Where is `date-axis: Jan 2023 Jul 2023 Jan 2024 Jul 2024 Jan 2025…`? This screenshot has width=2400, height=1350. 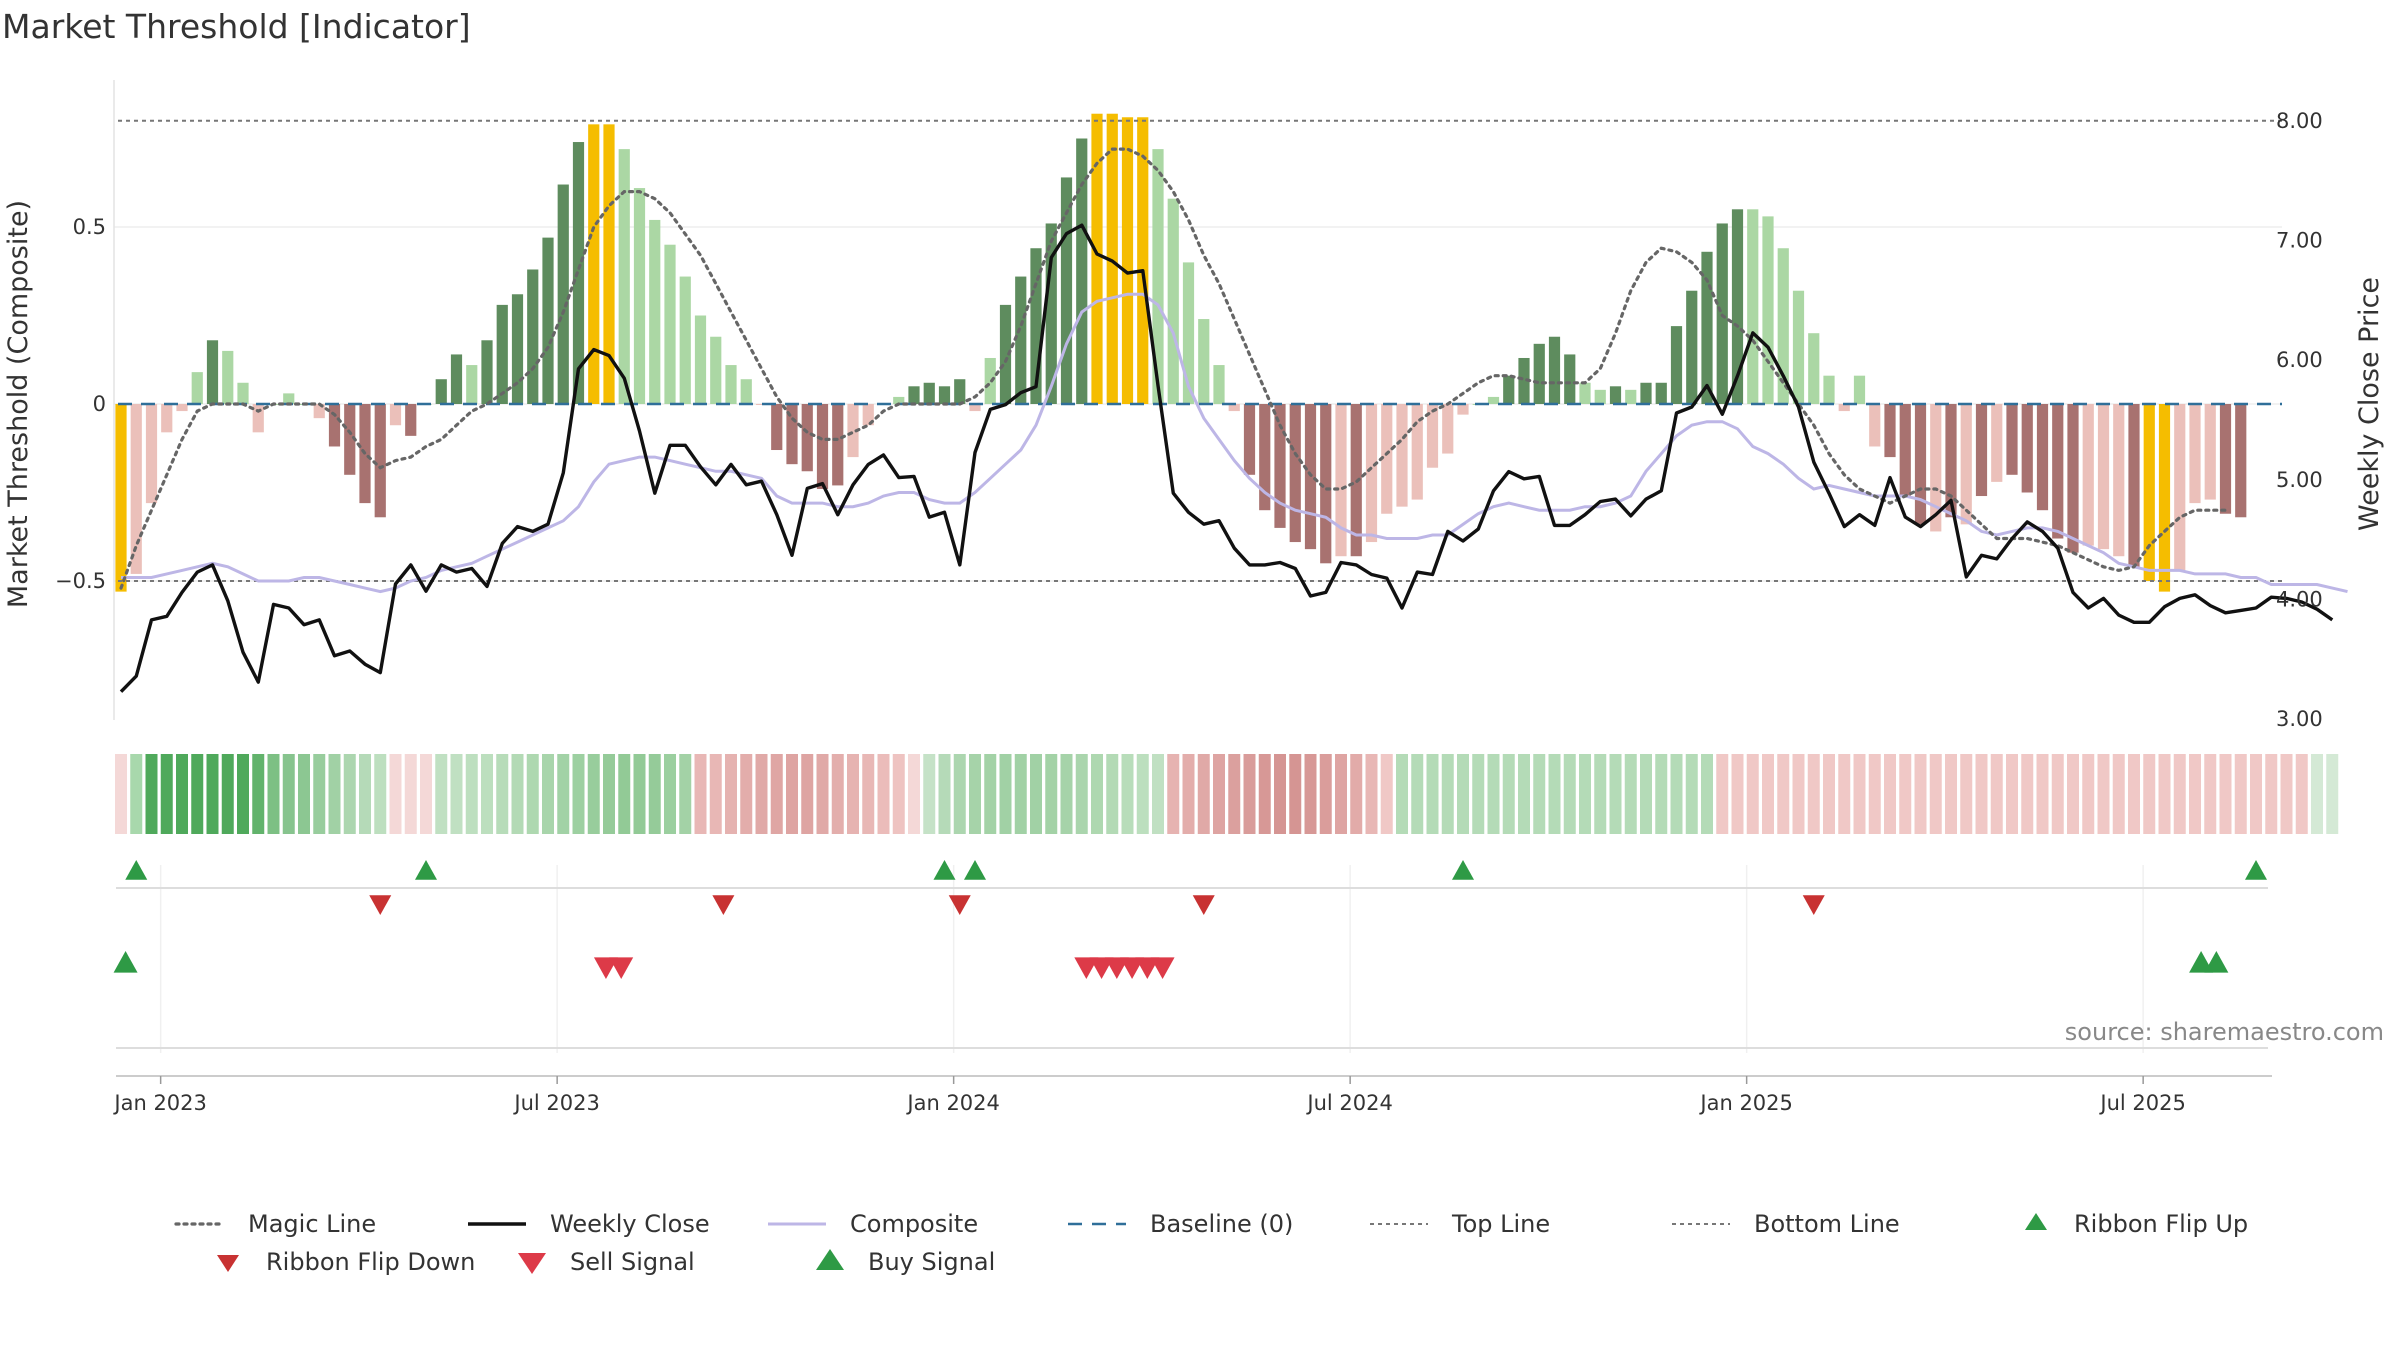 date-axis: Jan 2023 Jul 2023 Jan 2024 Jul 2024 Jan 2025… is located at coordinates (1192, 1095).